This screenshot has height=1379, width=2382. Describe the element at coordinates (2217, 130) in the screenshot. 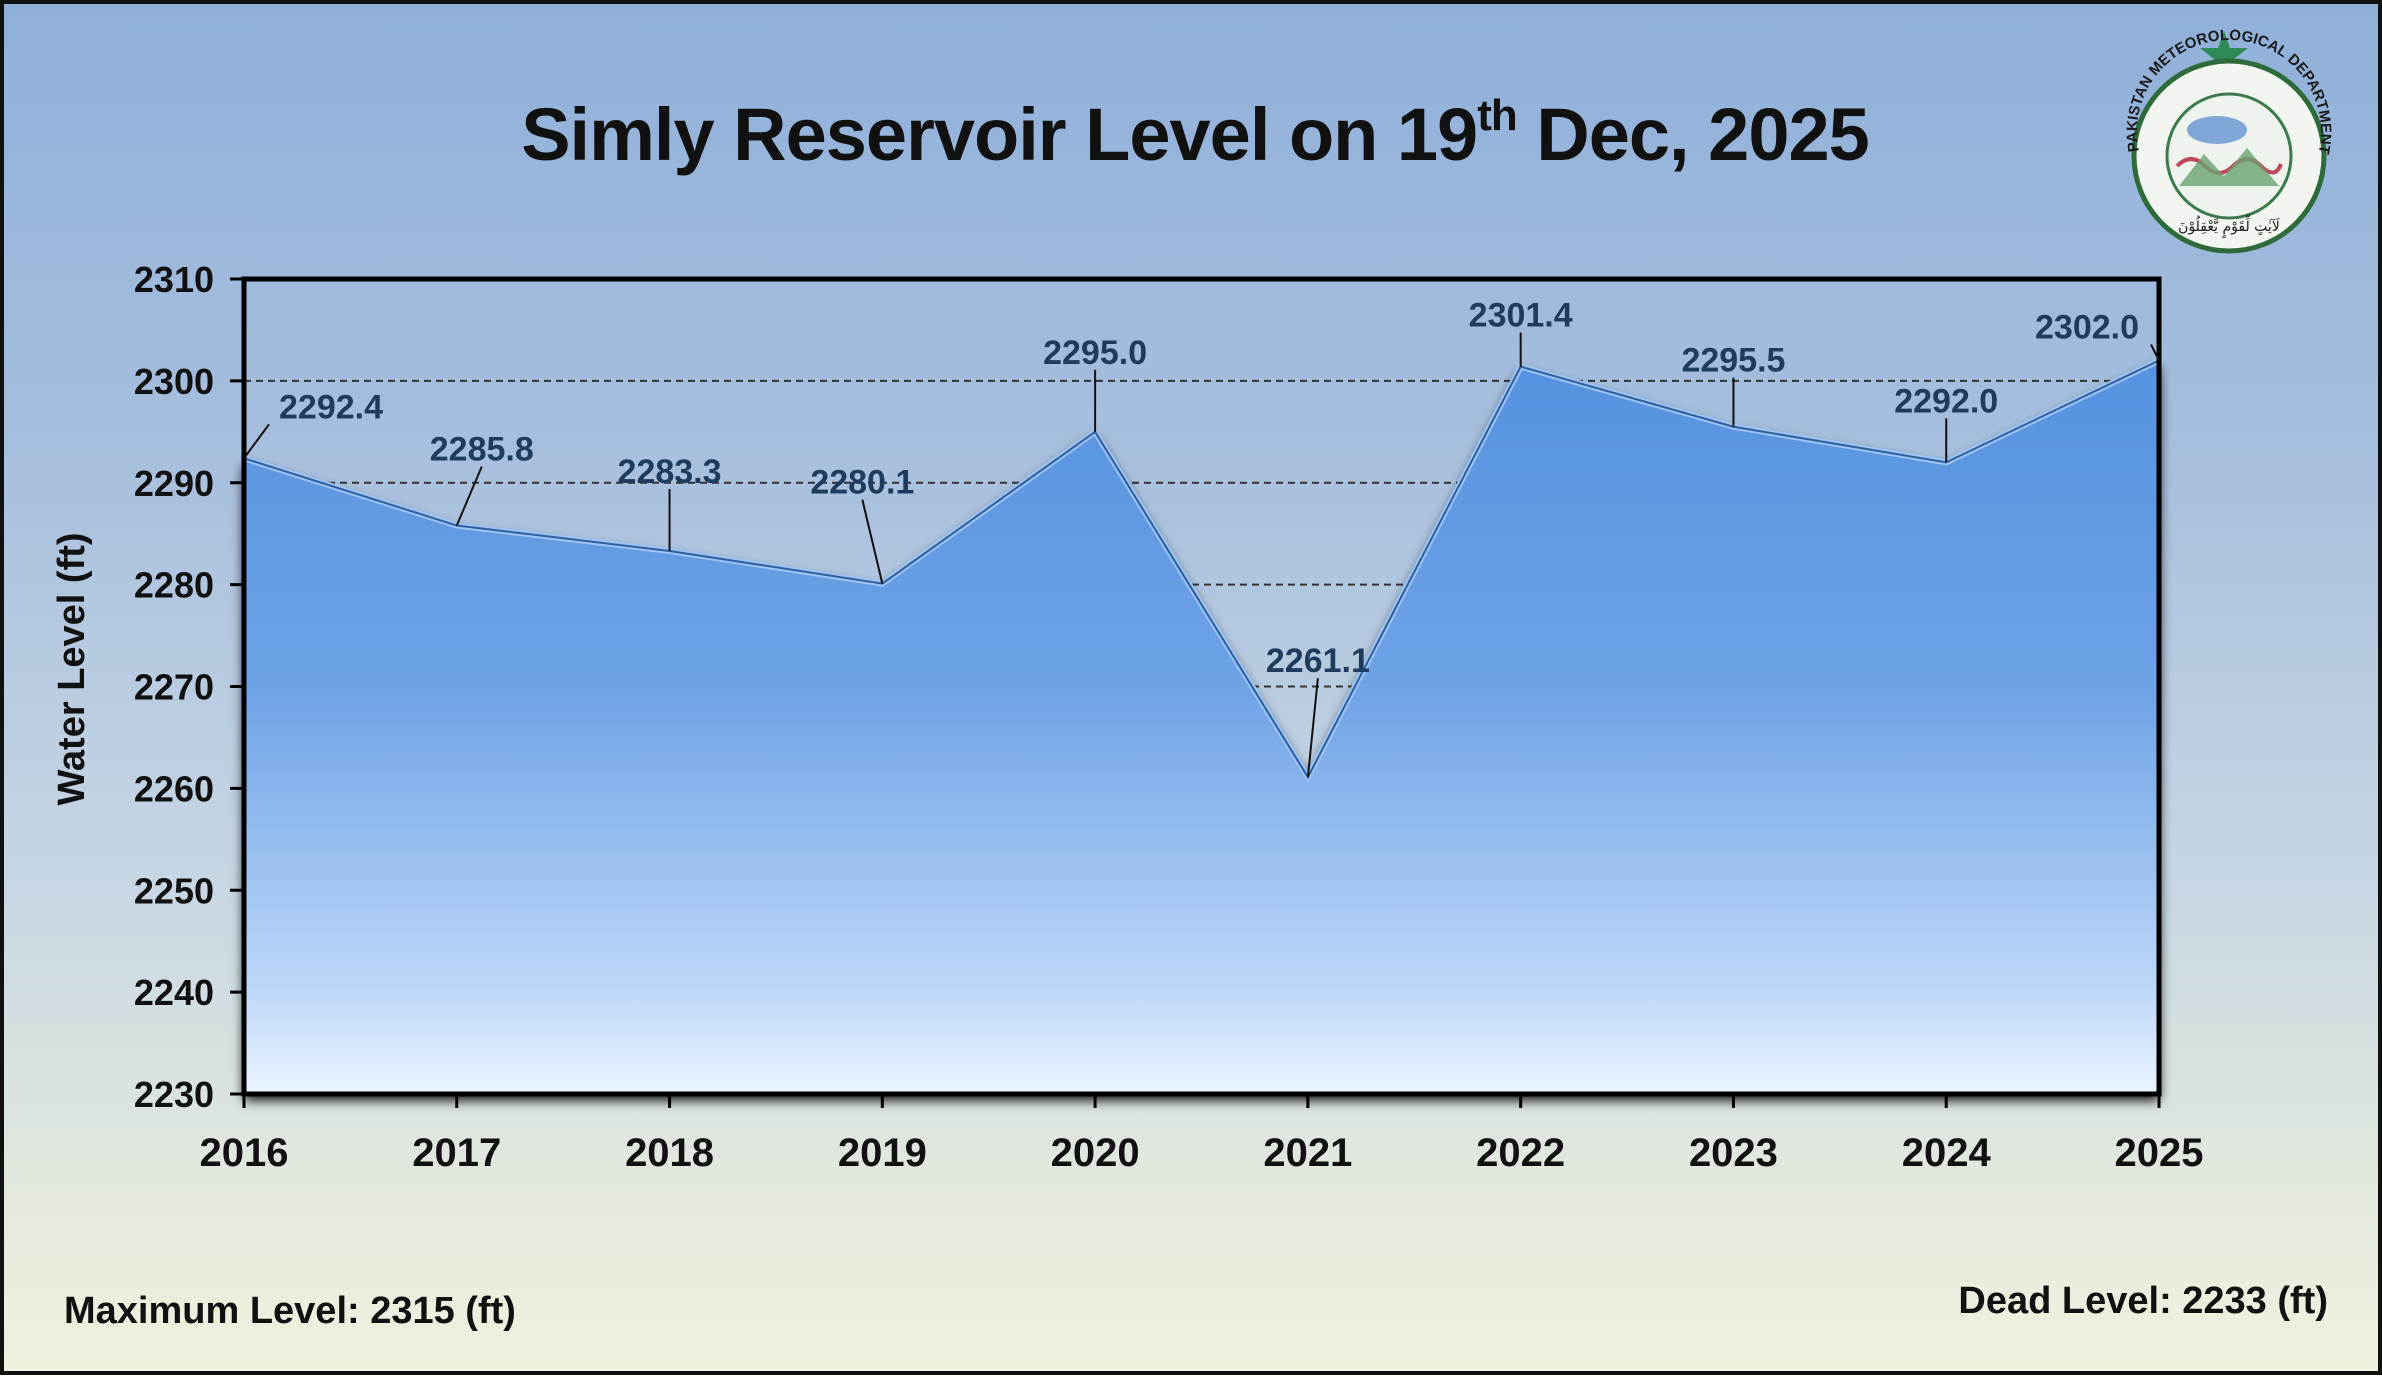

I see `cloud-icon` at that location.